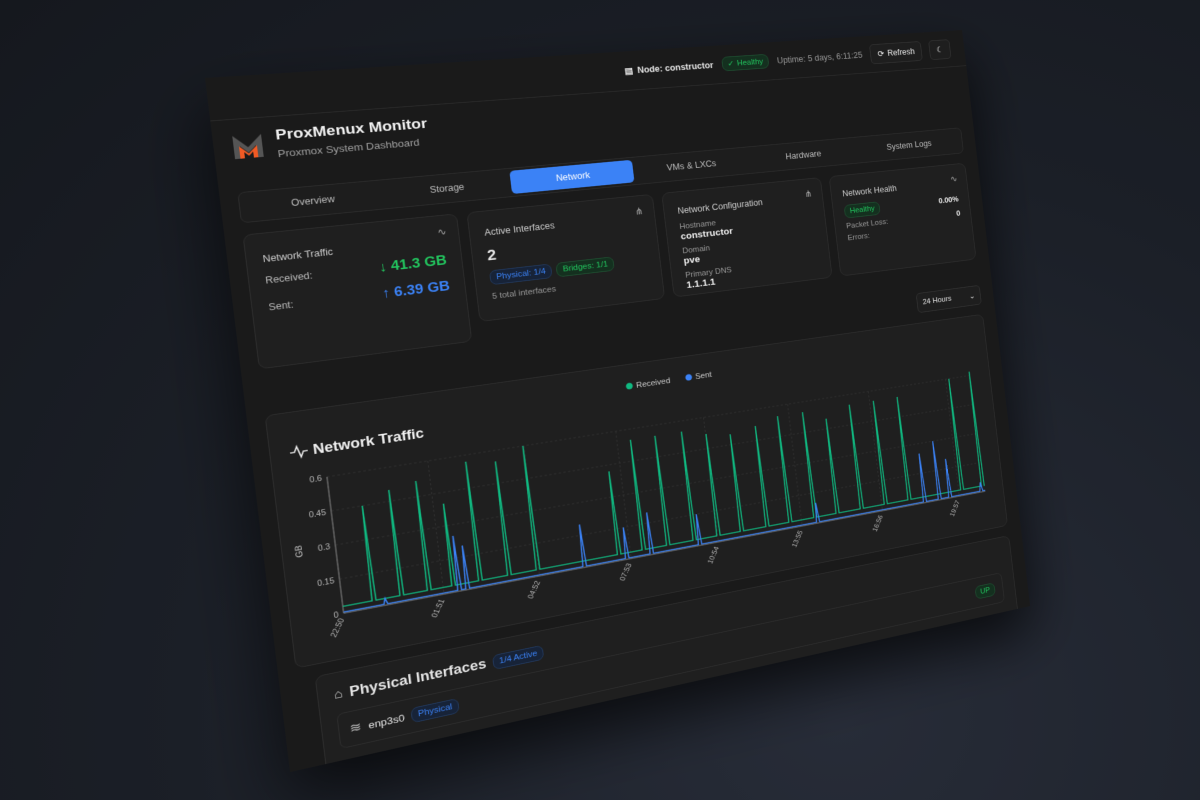 This screenshot has height=800, width=1200. Describe the element at coordinates (521, 274) in the screenshot. I see `physical-badge: Physical: 1/4` at that location.